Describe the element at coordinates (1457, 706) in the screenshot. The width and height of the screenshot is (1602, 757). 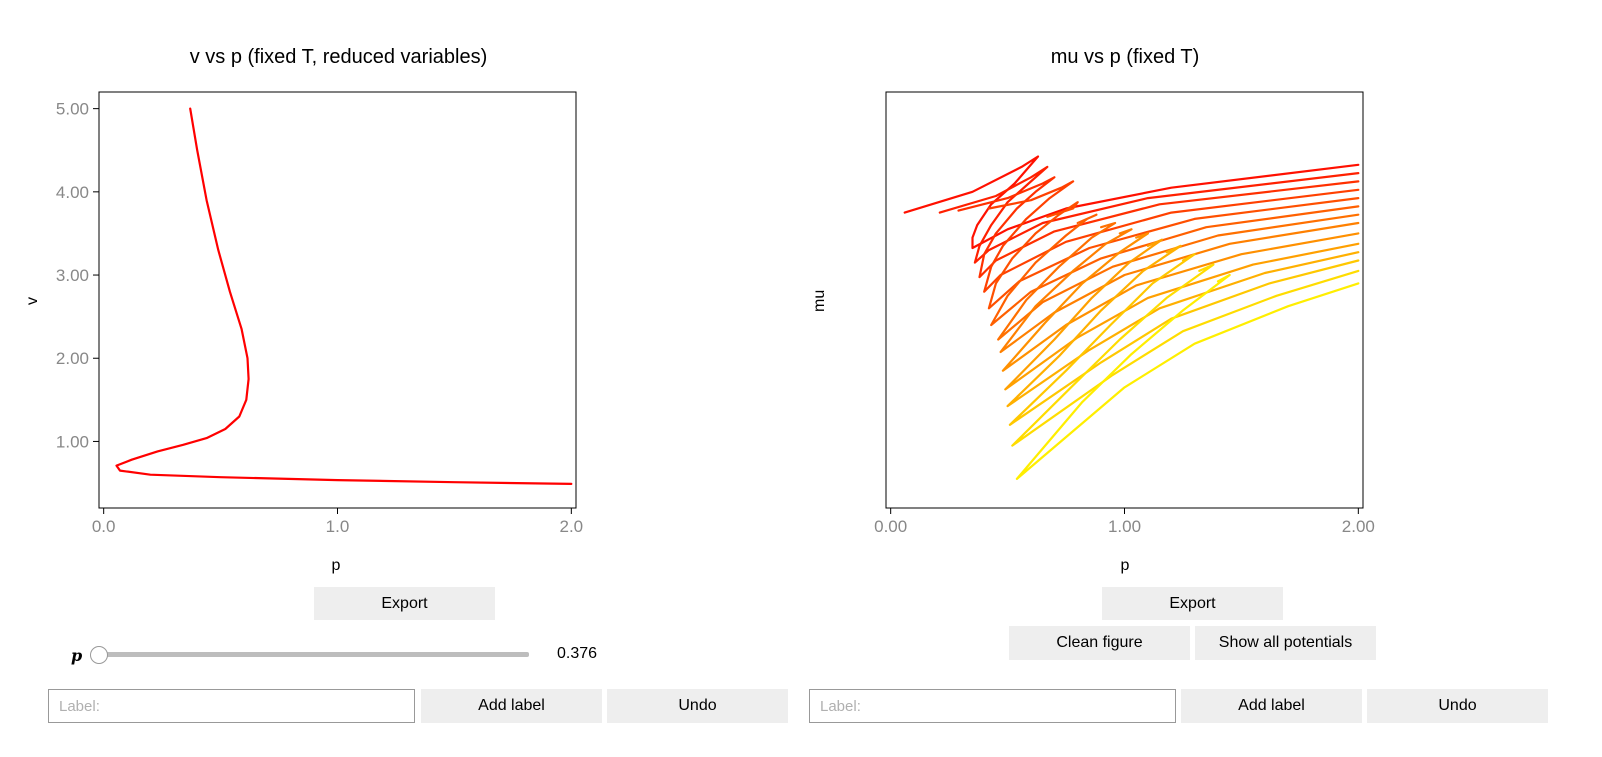
I see `right-undo-button: Undo` at that location.